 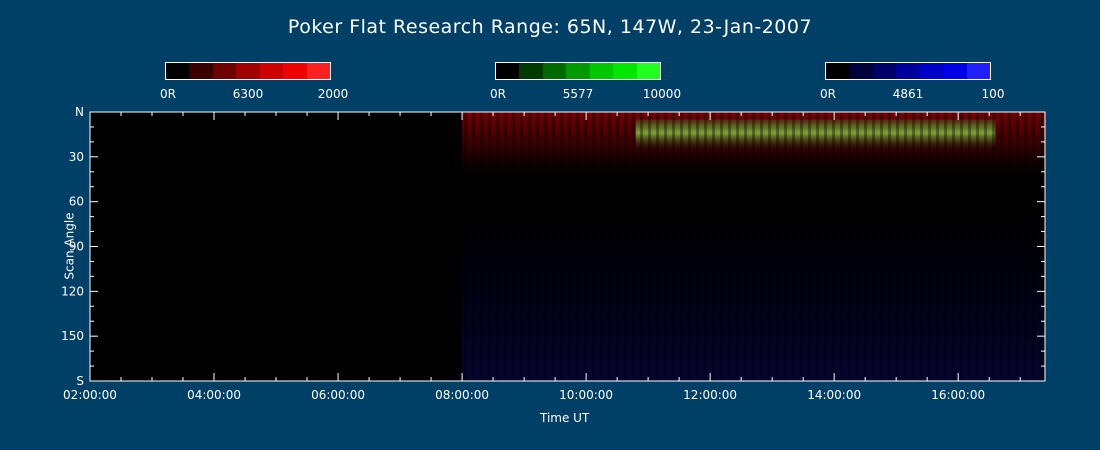 I want to click on colorbar-4861-mid-label: 4861, so click(x=908, y=94).